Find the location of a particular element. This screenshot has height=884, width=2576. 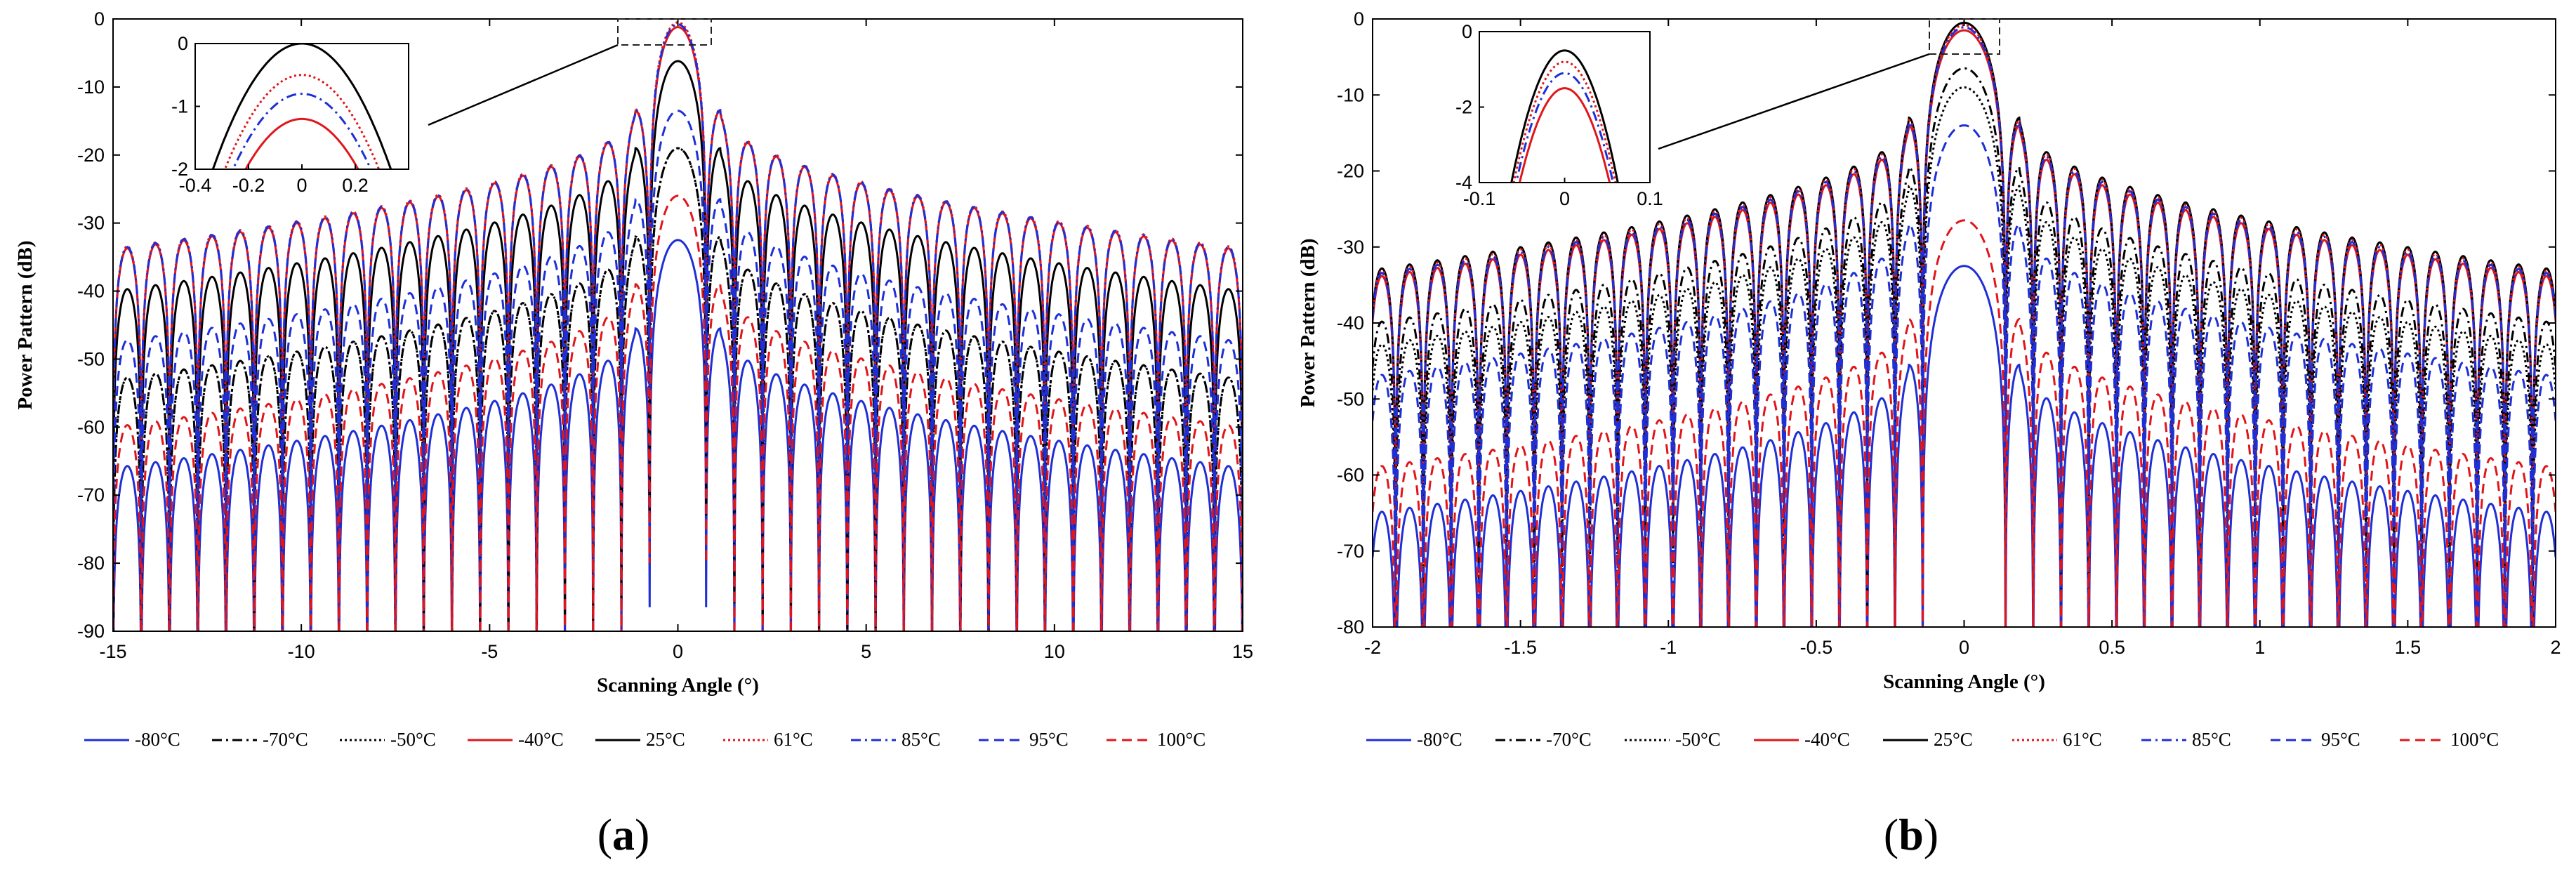

inset-y-tick-label: -4 is located at coordinates (1463, 183).